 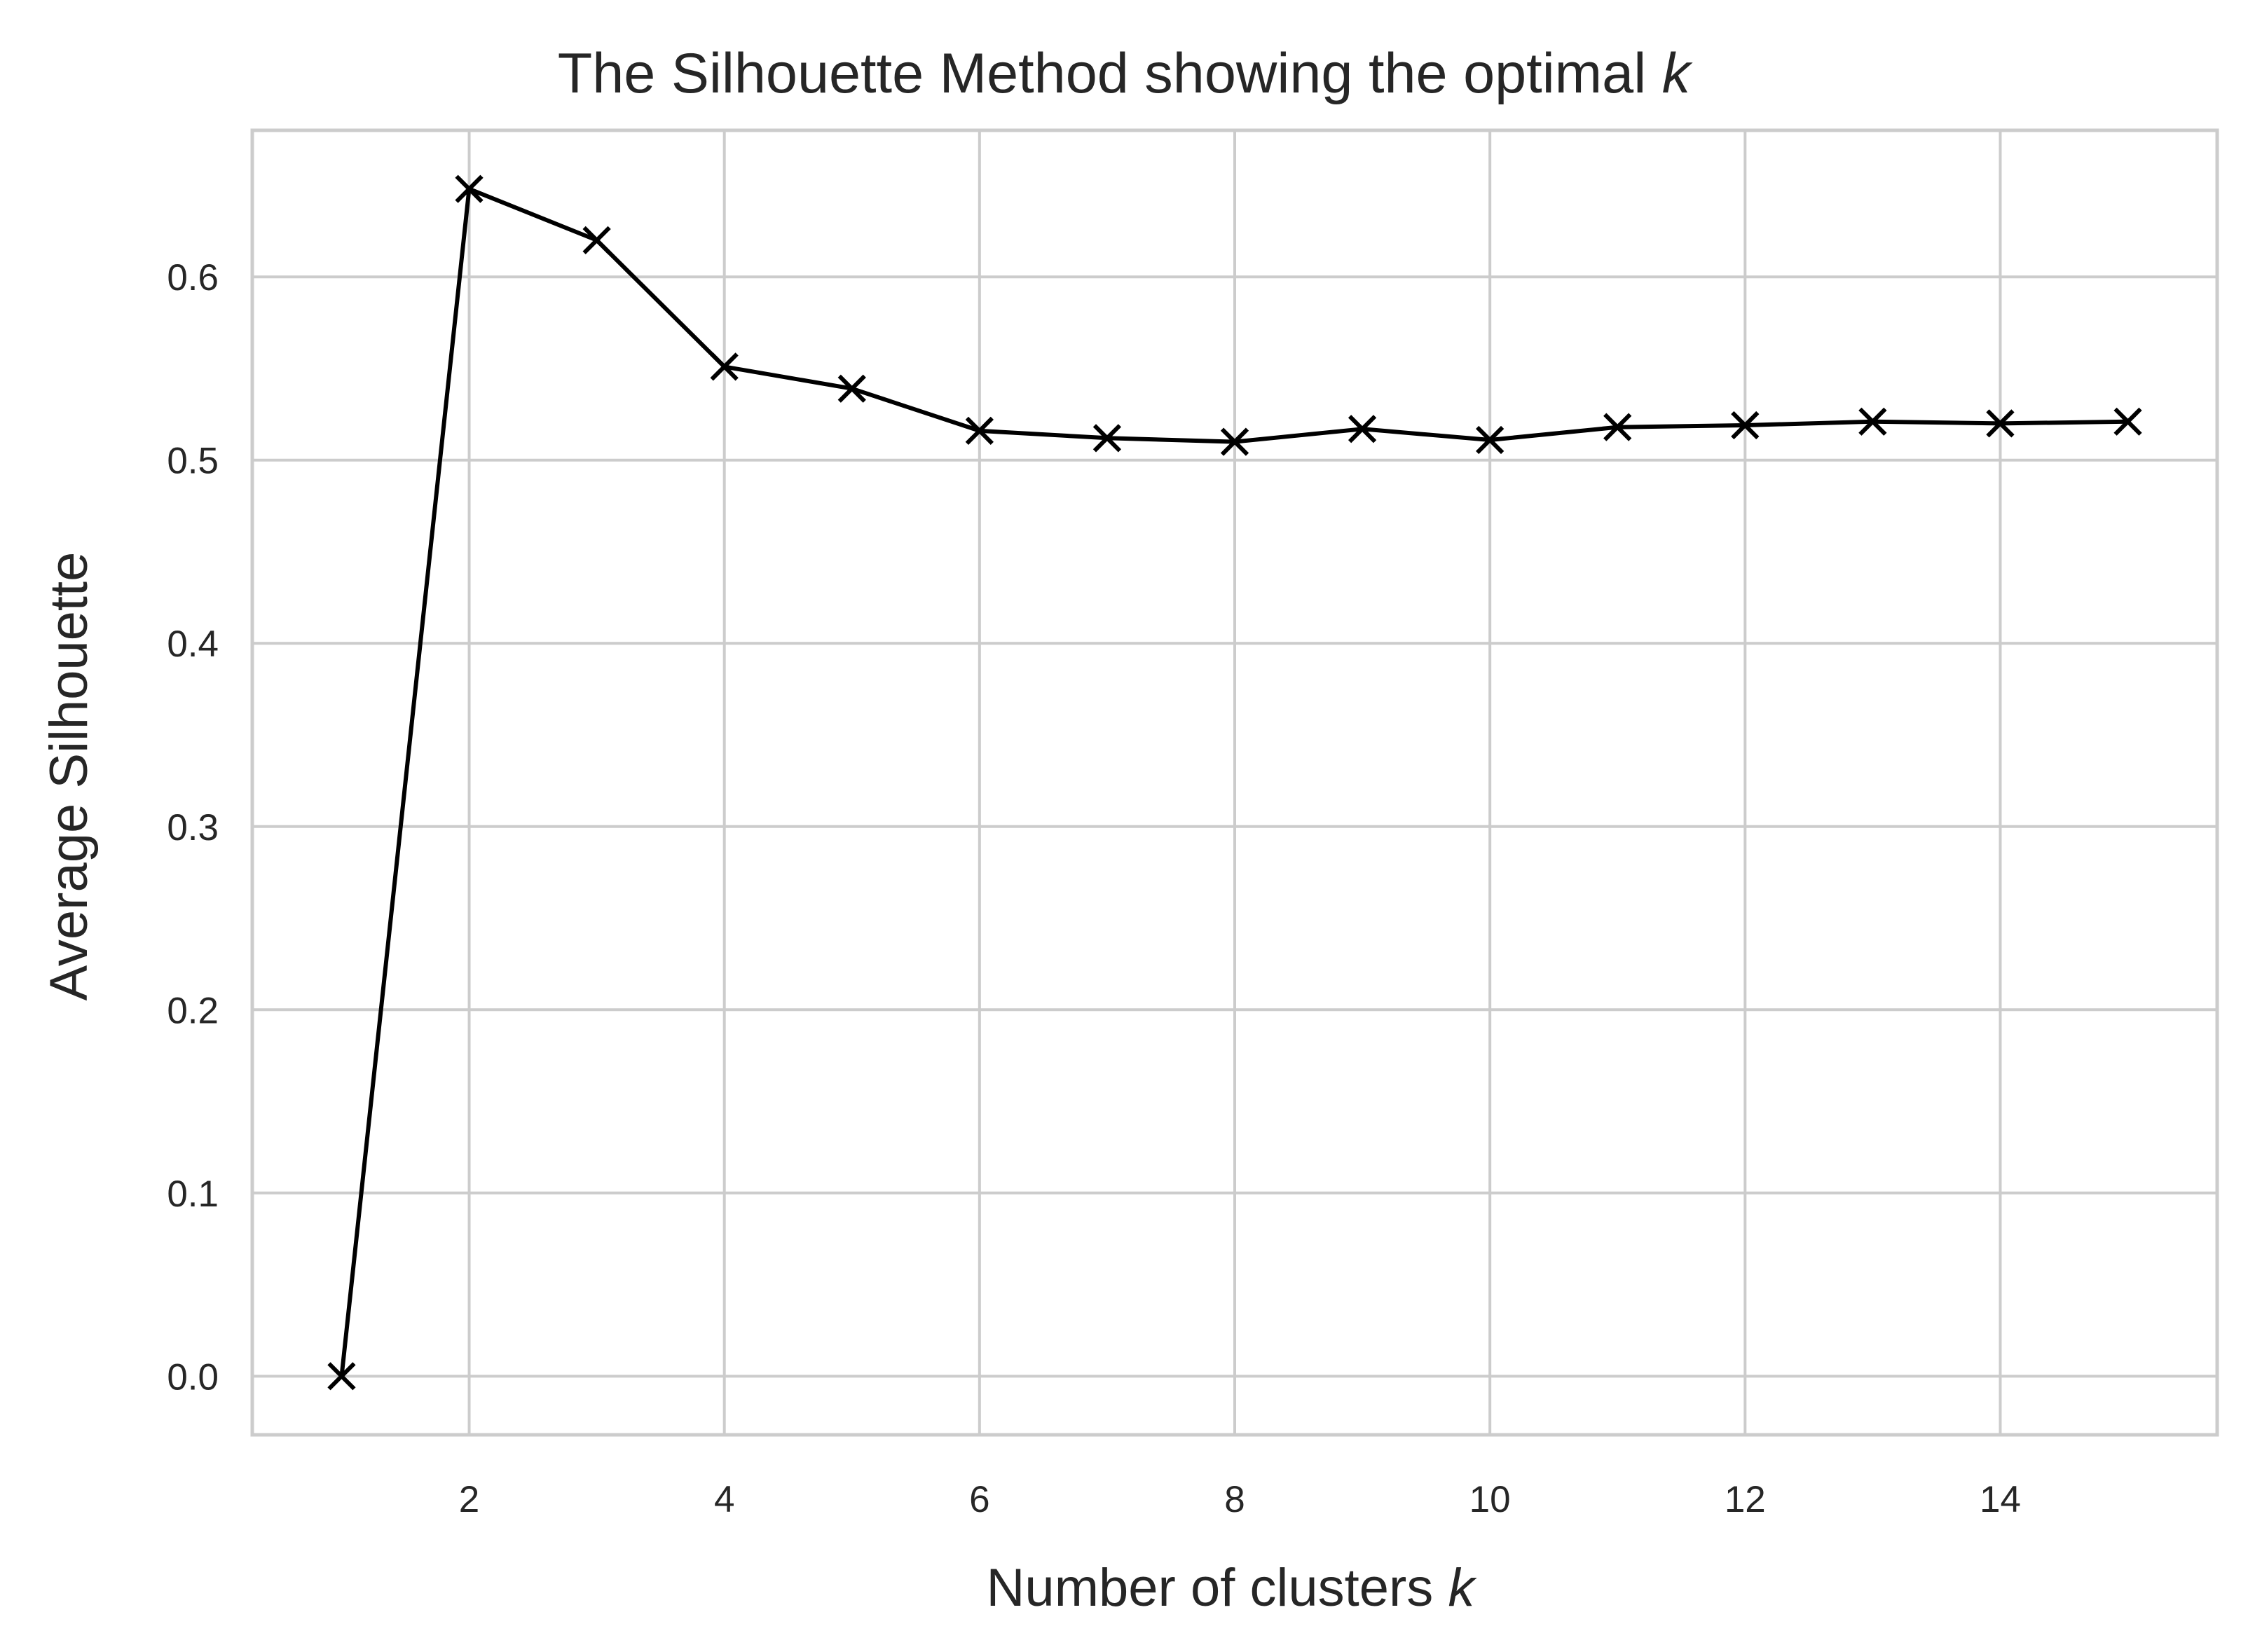 I want to click on x-axis-label: Number of clusters k, so click(x=1232, y=1588).